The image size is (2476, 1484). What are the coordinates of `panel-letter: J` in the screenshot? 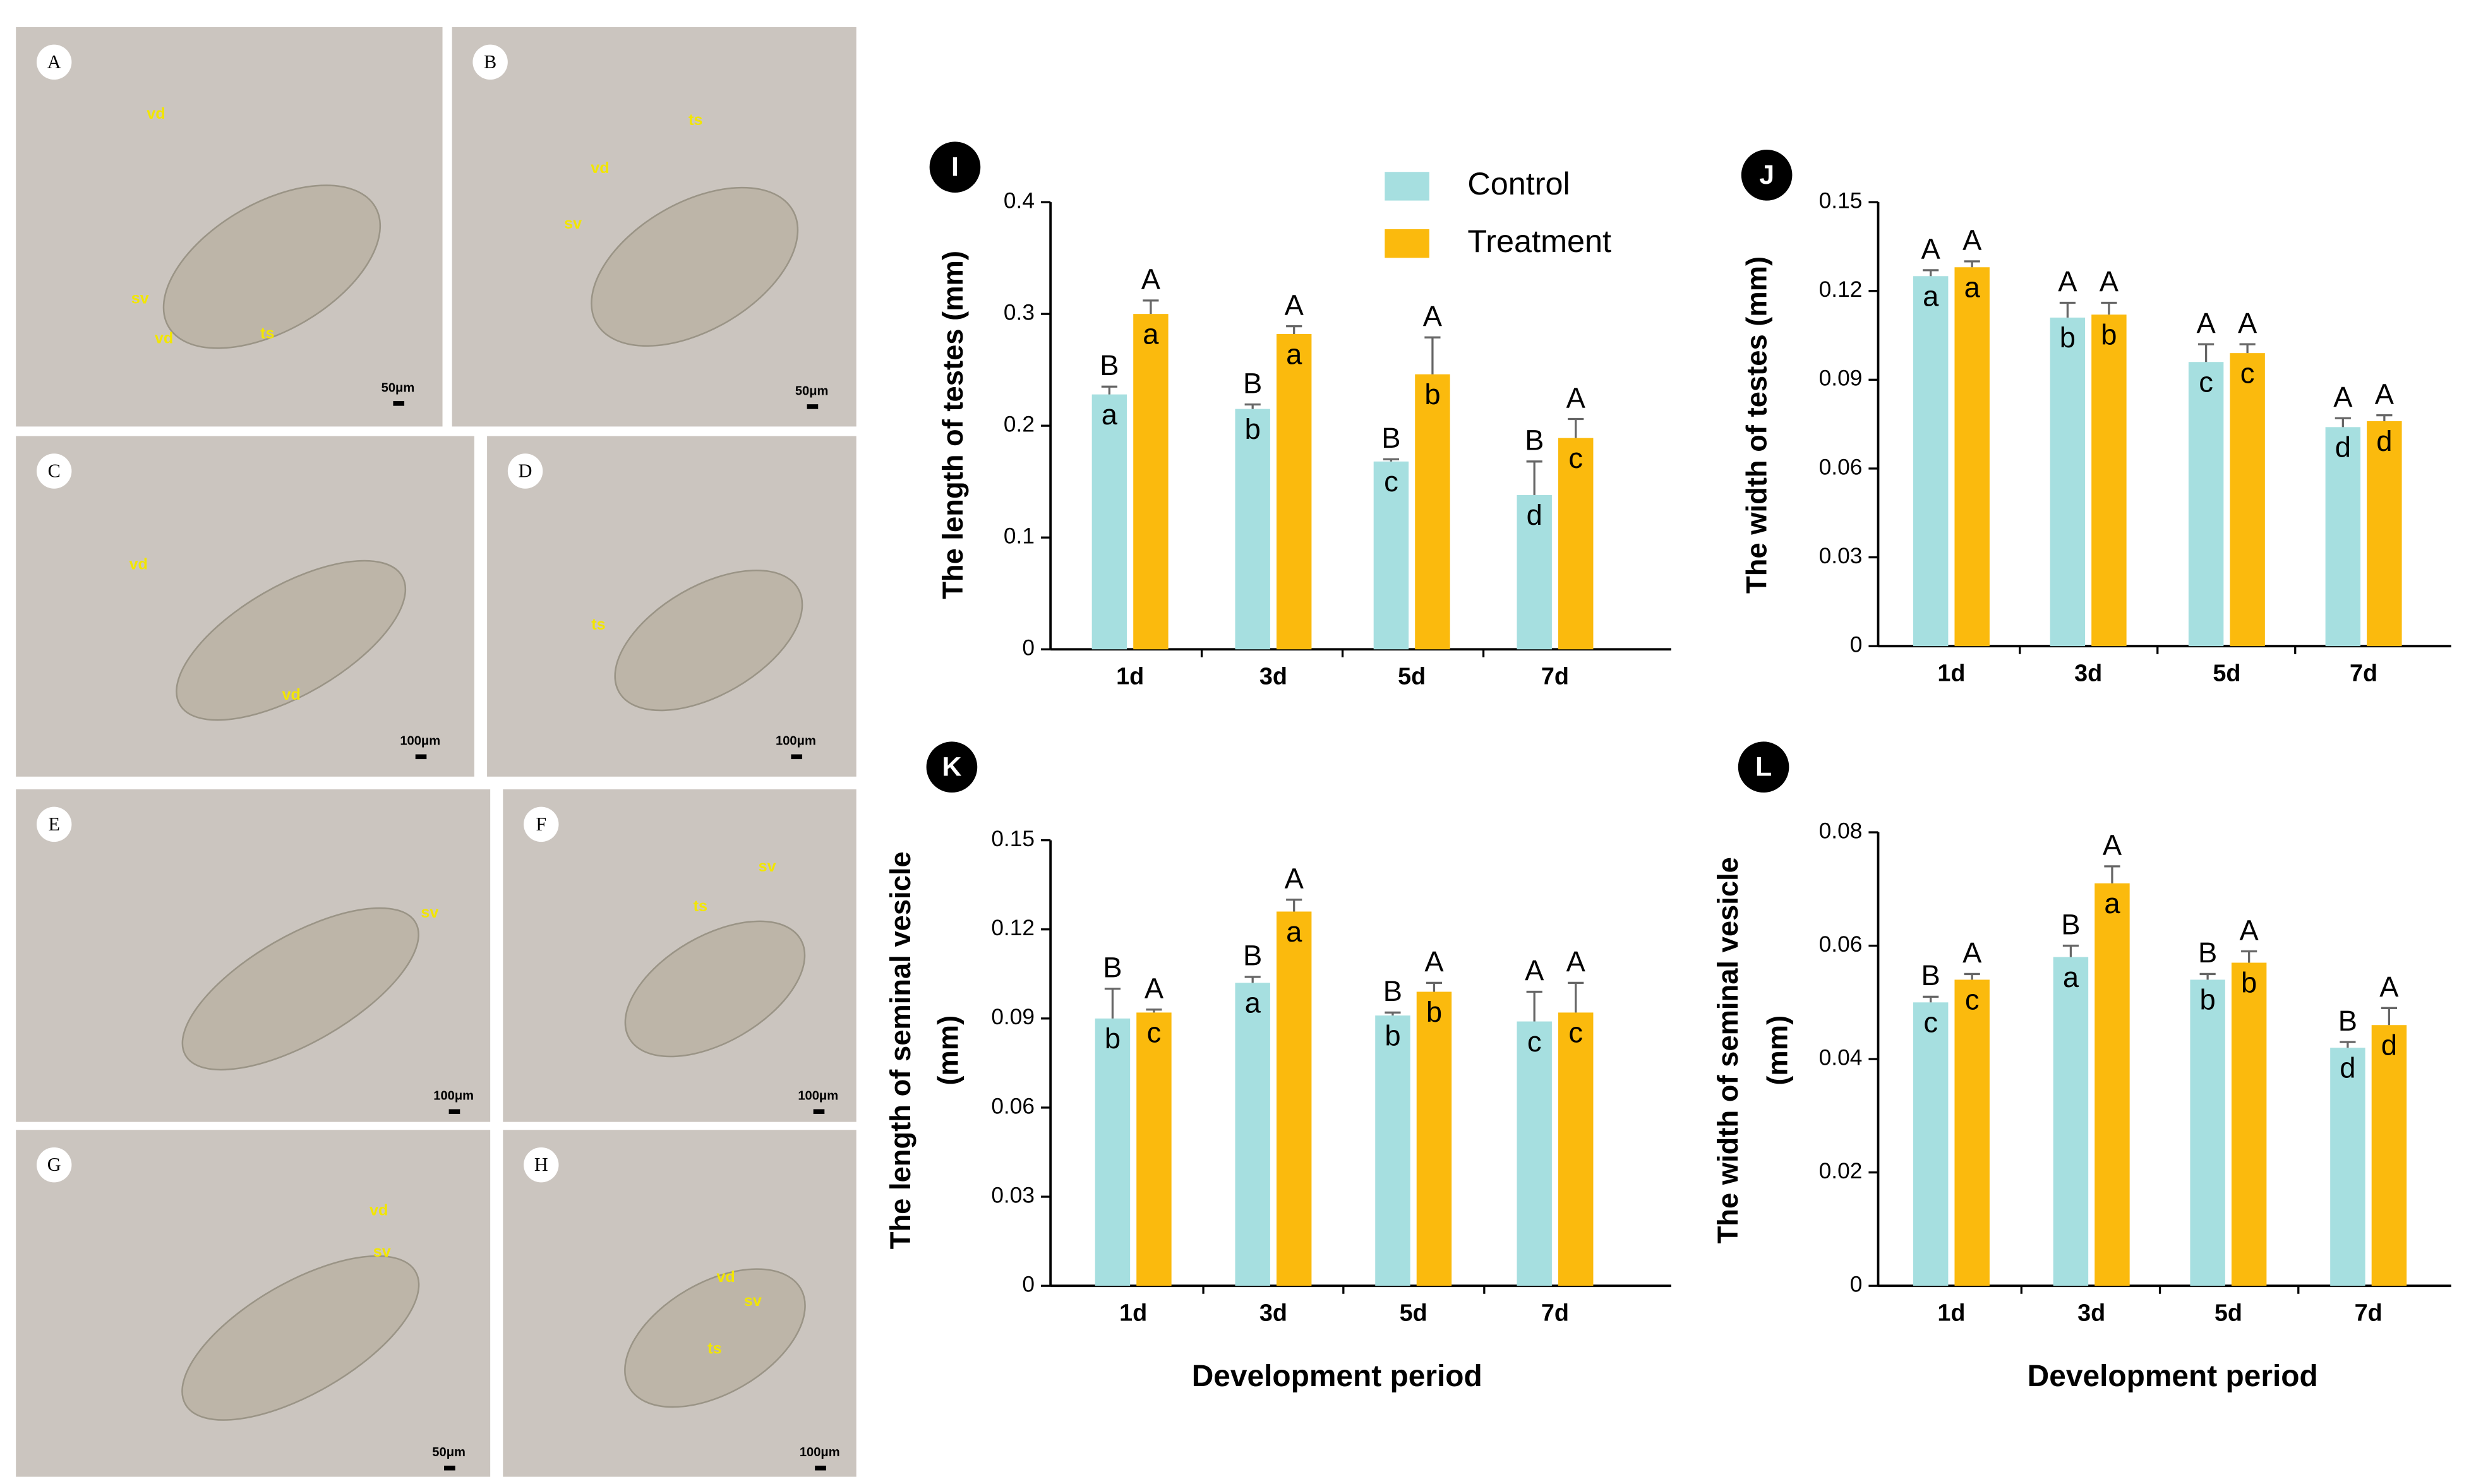 It's located at (1766, 175).